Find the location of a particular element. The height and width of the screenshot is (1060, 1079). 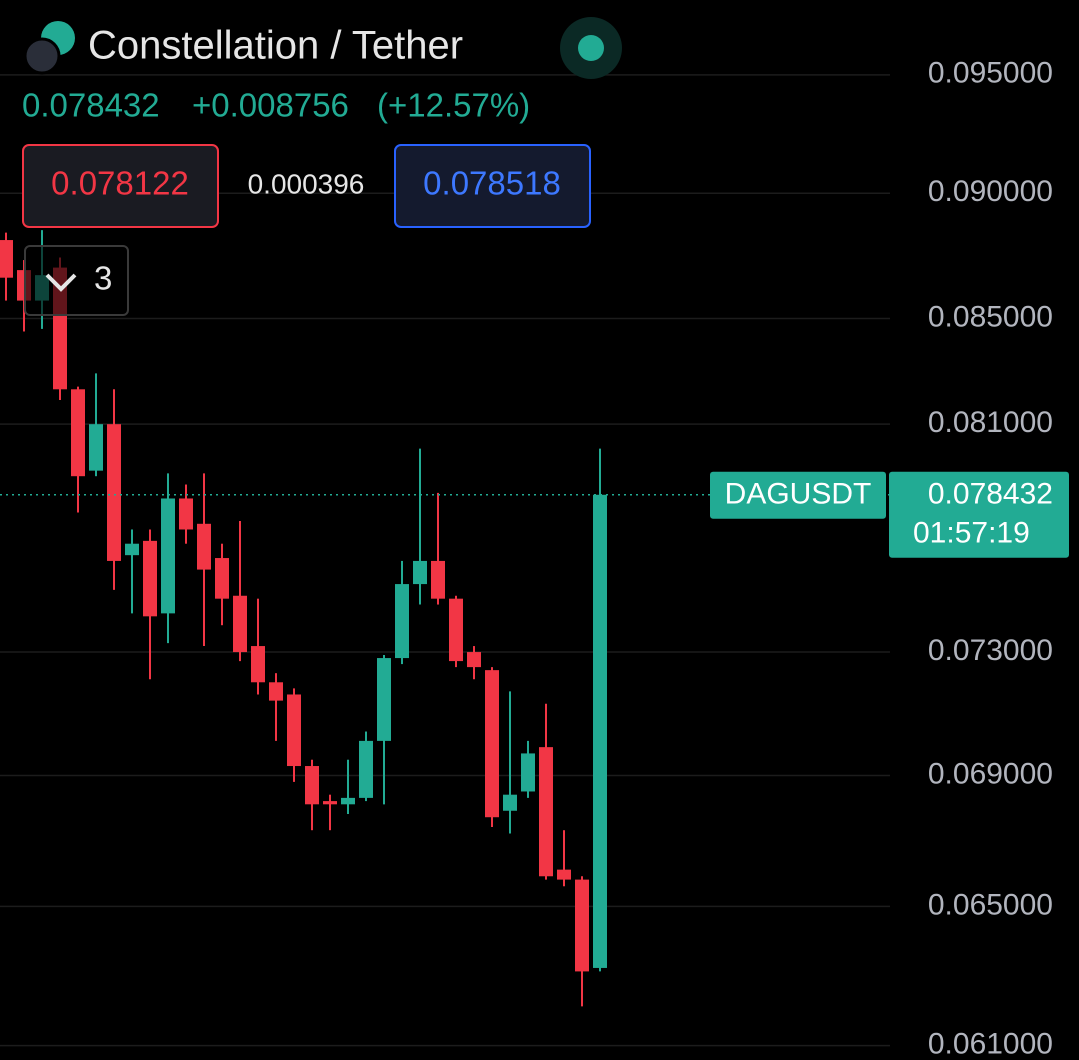

price-change-percent: (+12.57%) is located at coordinates (453, 105).